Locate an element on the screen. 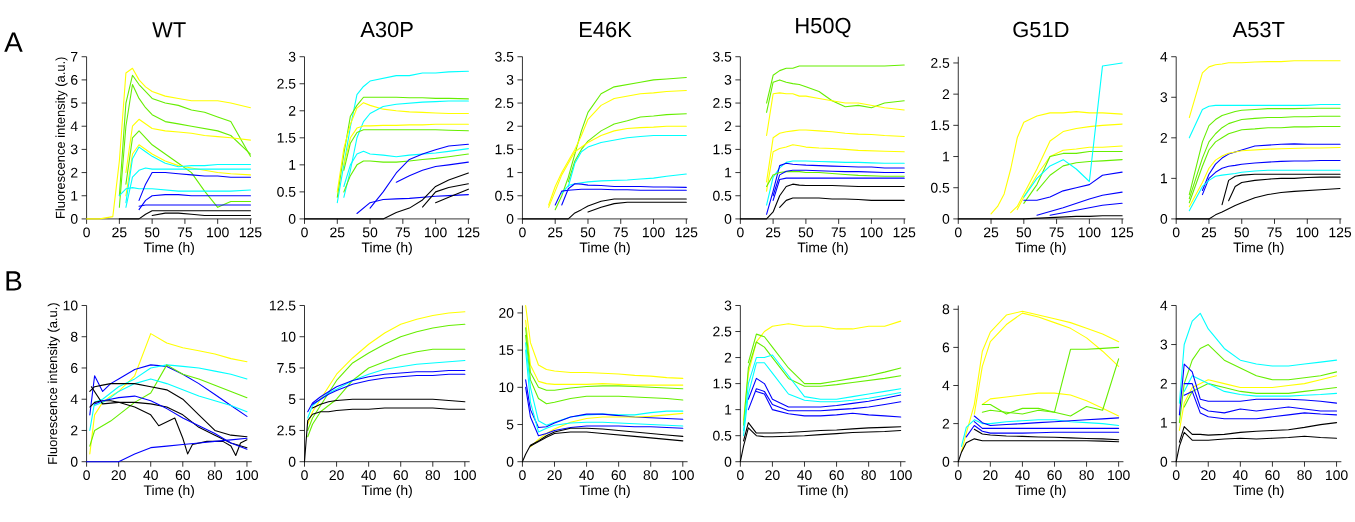 This screenshot has width=1355, height=522. text: B is located at coordinates (14, 281).